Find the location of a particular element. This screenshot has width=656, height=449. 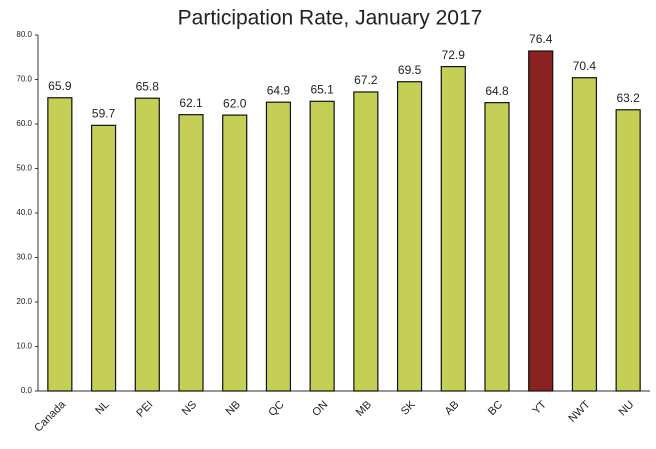

y-tick-label: 0.0 is located at coordinates (27, 390).